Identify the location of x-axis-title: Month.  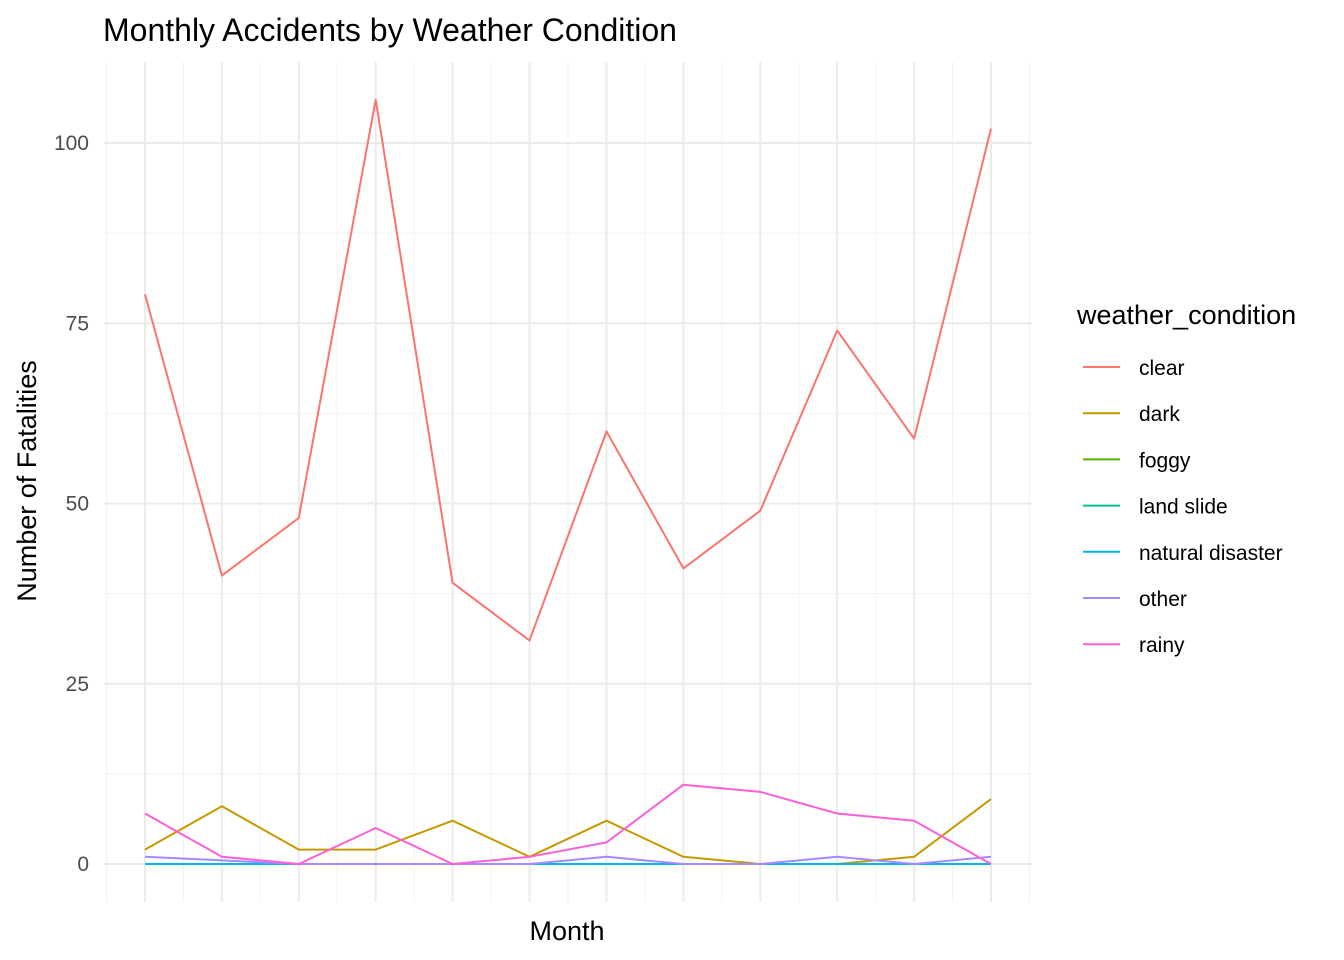
(566, 931).